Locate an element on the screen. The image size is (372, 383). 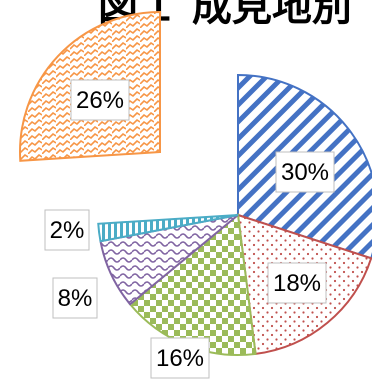
data-label-text: 30% is located at coordinates (305, 172).